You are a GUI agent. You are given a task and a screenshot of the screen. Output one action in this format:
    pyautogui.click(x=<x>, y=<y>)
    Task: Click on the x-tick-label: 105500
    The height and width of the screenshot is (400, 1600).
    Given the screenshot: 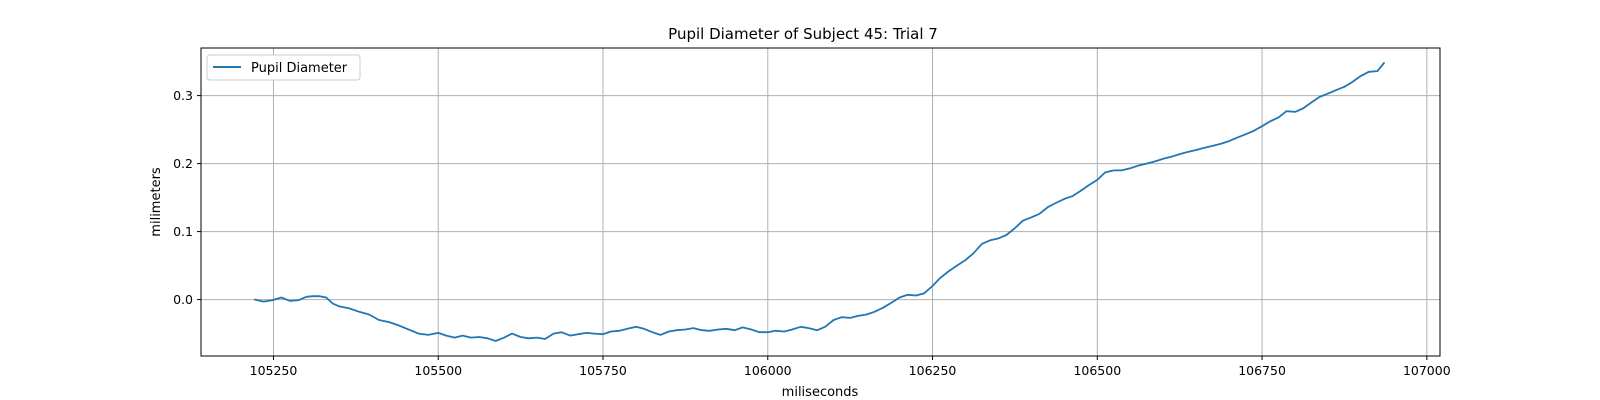 What is the action you would take?
    pyautogui.click(x=438, y=370)
    